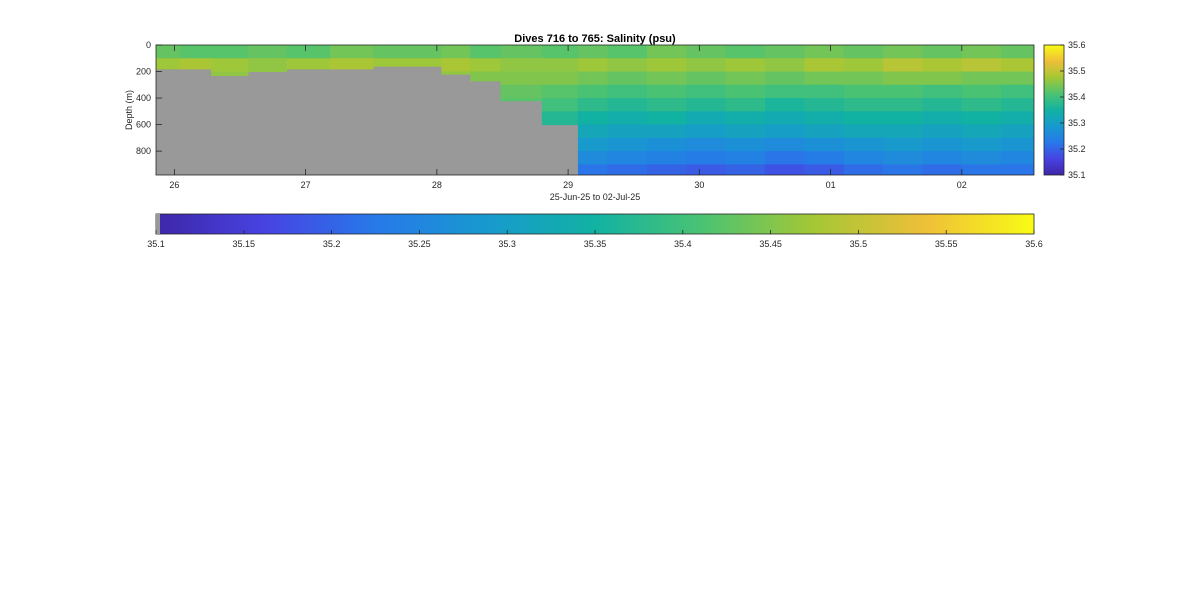 The image size is (1200, 611). Describe the element at coordinates (156, 244) in the screenshot. I see `hbar-tick-label: 35.1` at that location.